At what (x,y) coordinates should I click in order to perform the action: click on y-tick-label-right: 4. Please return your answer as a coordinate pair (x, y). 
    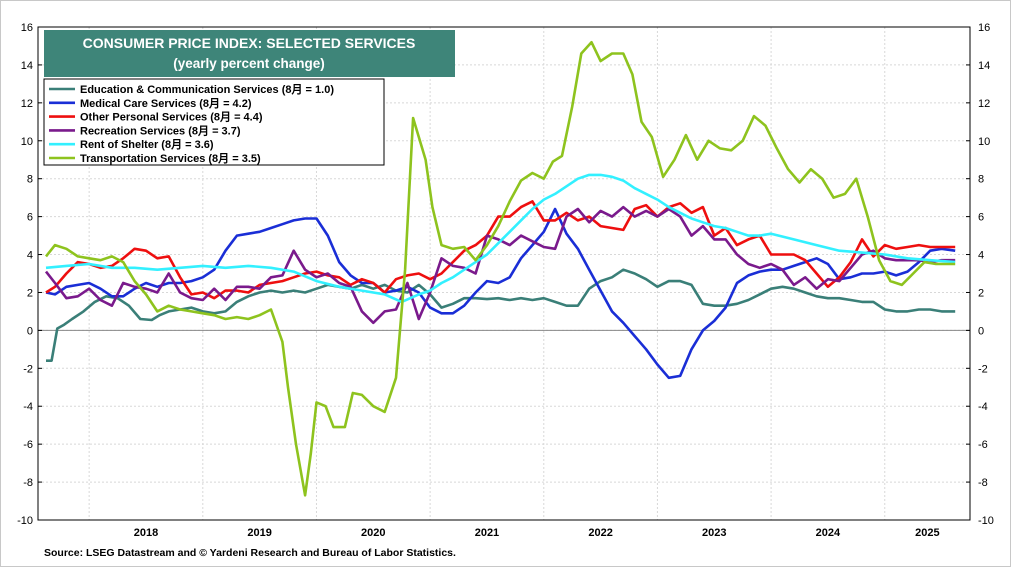
    Looking at the image, I should click on (981, 256).